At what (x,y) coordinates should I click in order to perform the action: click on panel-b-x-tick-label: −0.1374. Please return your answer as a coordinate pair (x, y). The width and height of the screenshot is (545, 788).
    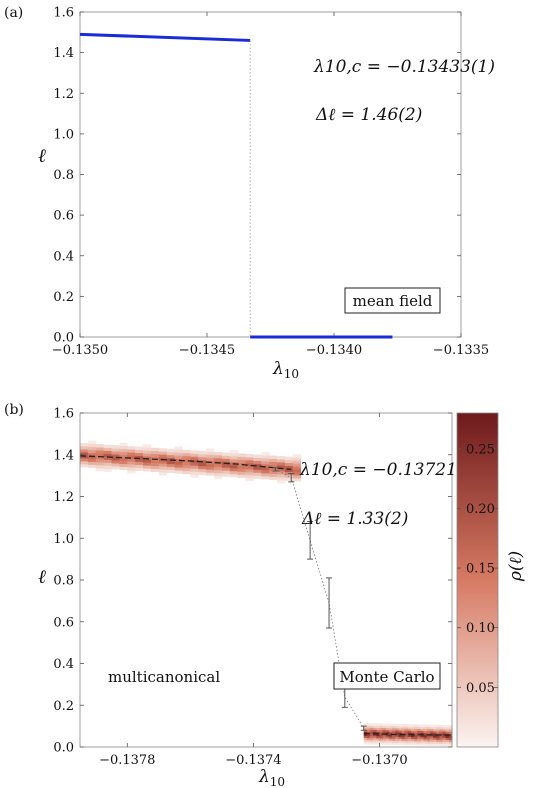
    Looking at the image, I should click on (253, 760).